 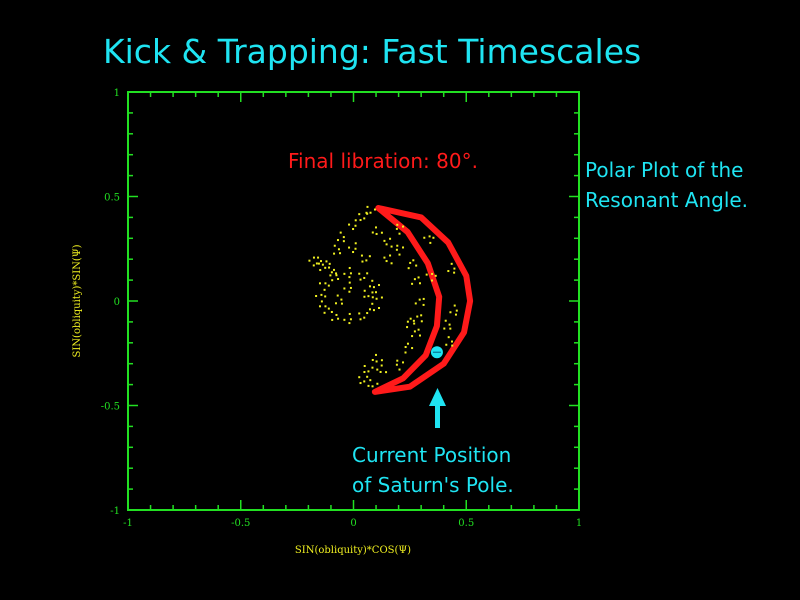 I want to click on y-tick-label: 1, so click(x=117, y=93).